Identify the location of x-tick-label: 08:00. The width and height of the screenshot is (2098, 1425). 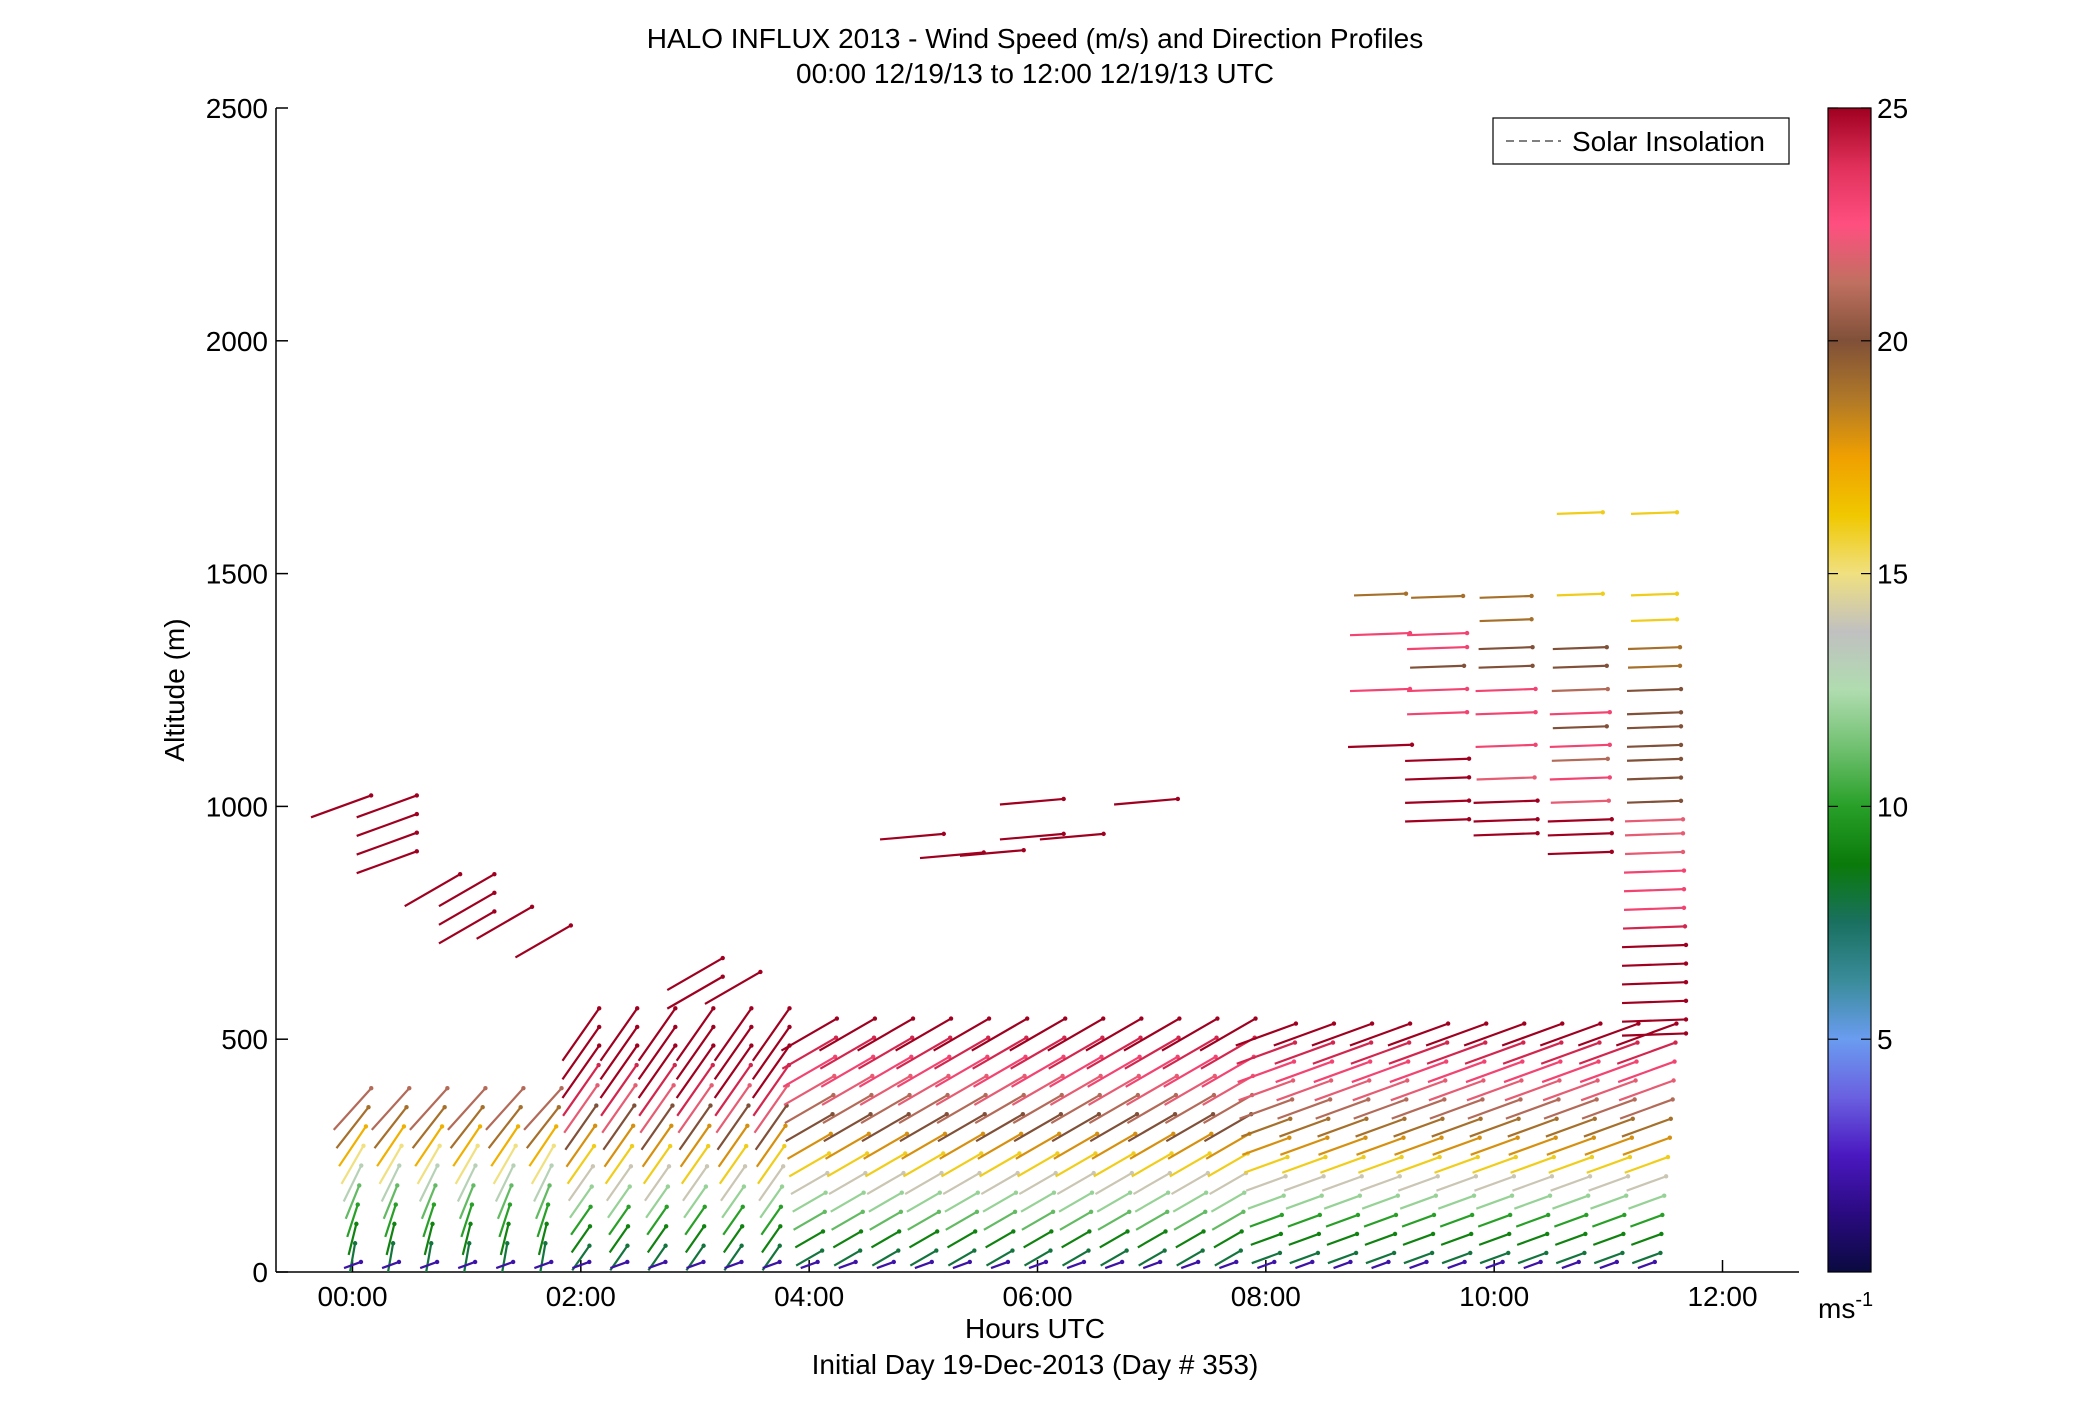
(1266, 1296).